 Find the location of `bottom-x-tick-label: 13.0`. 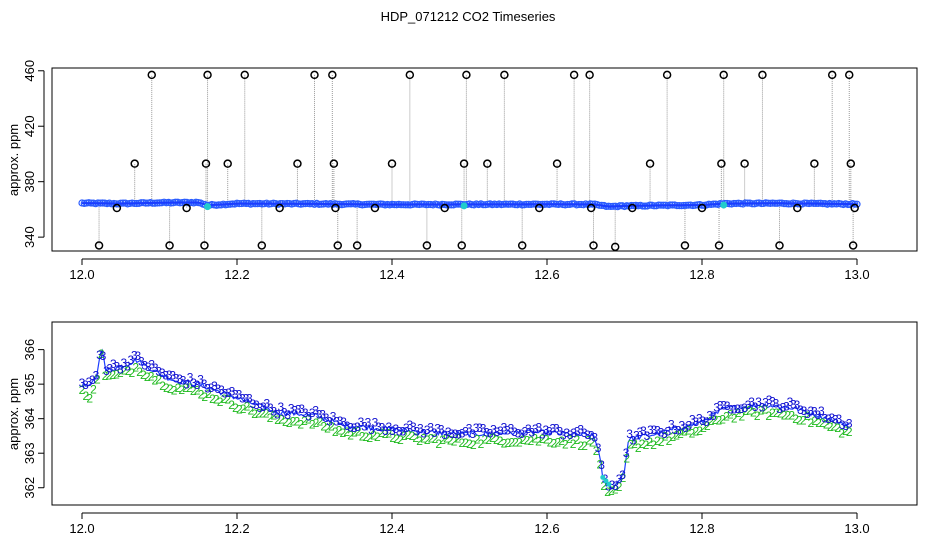

bottom-x-tick-label: 13.0 is located at coordinates (856, 528).